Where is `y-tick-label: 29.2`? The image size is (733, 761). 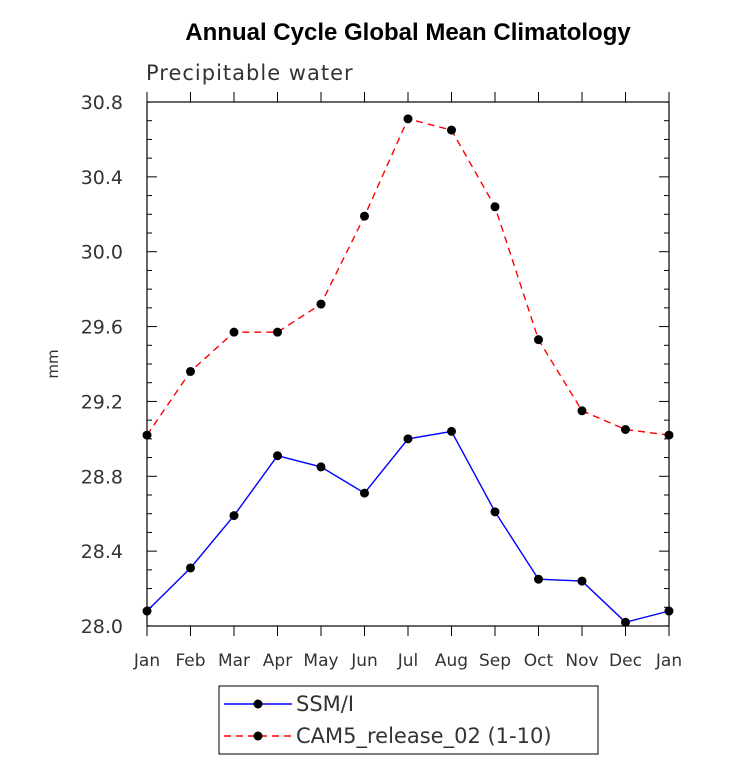 y-tick-label: 29.2 is located at coordinates (102, 402).